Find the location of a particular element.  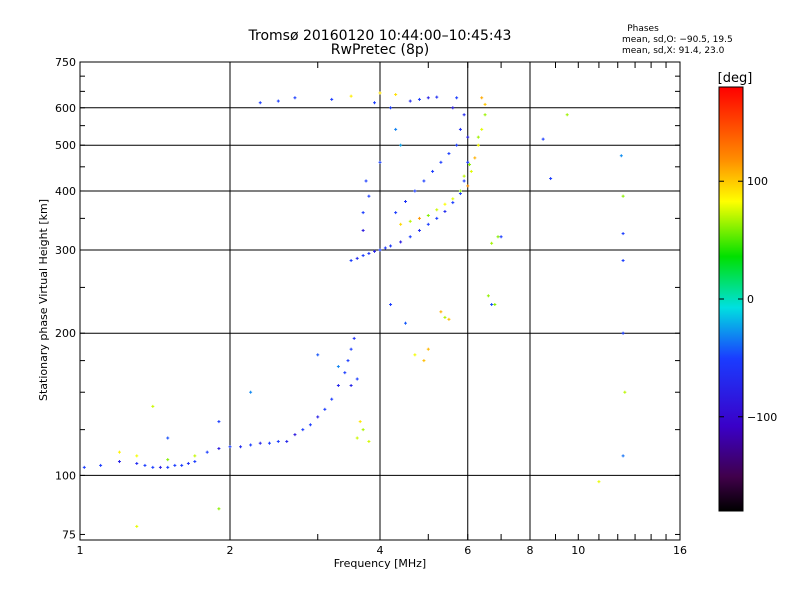

y-axis-label: Stationary phase Virtual Height [km] is located at coordinates (43, 300).